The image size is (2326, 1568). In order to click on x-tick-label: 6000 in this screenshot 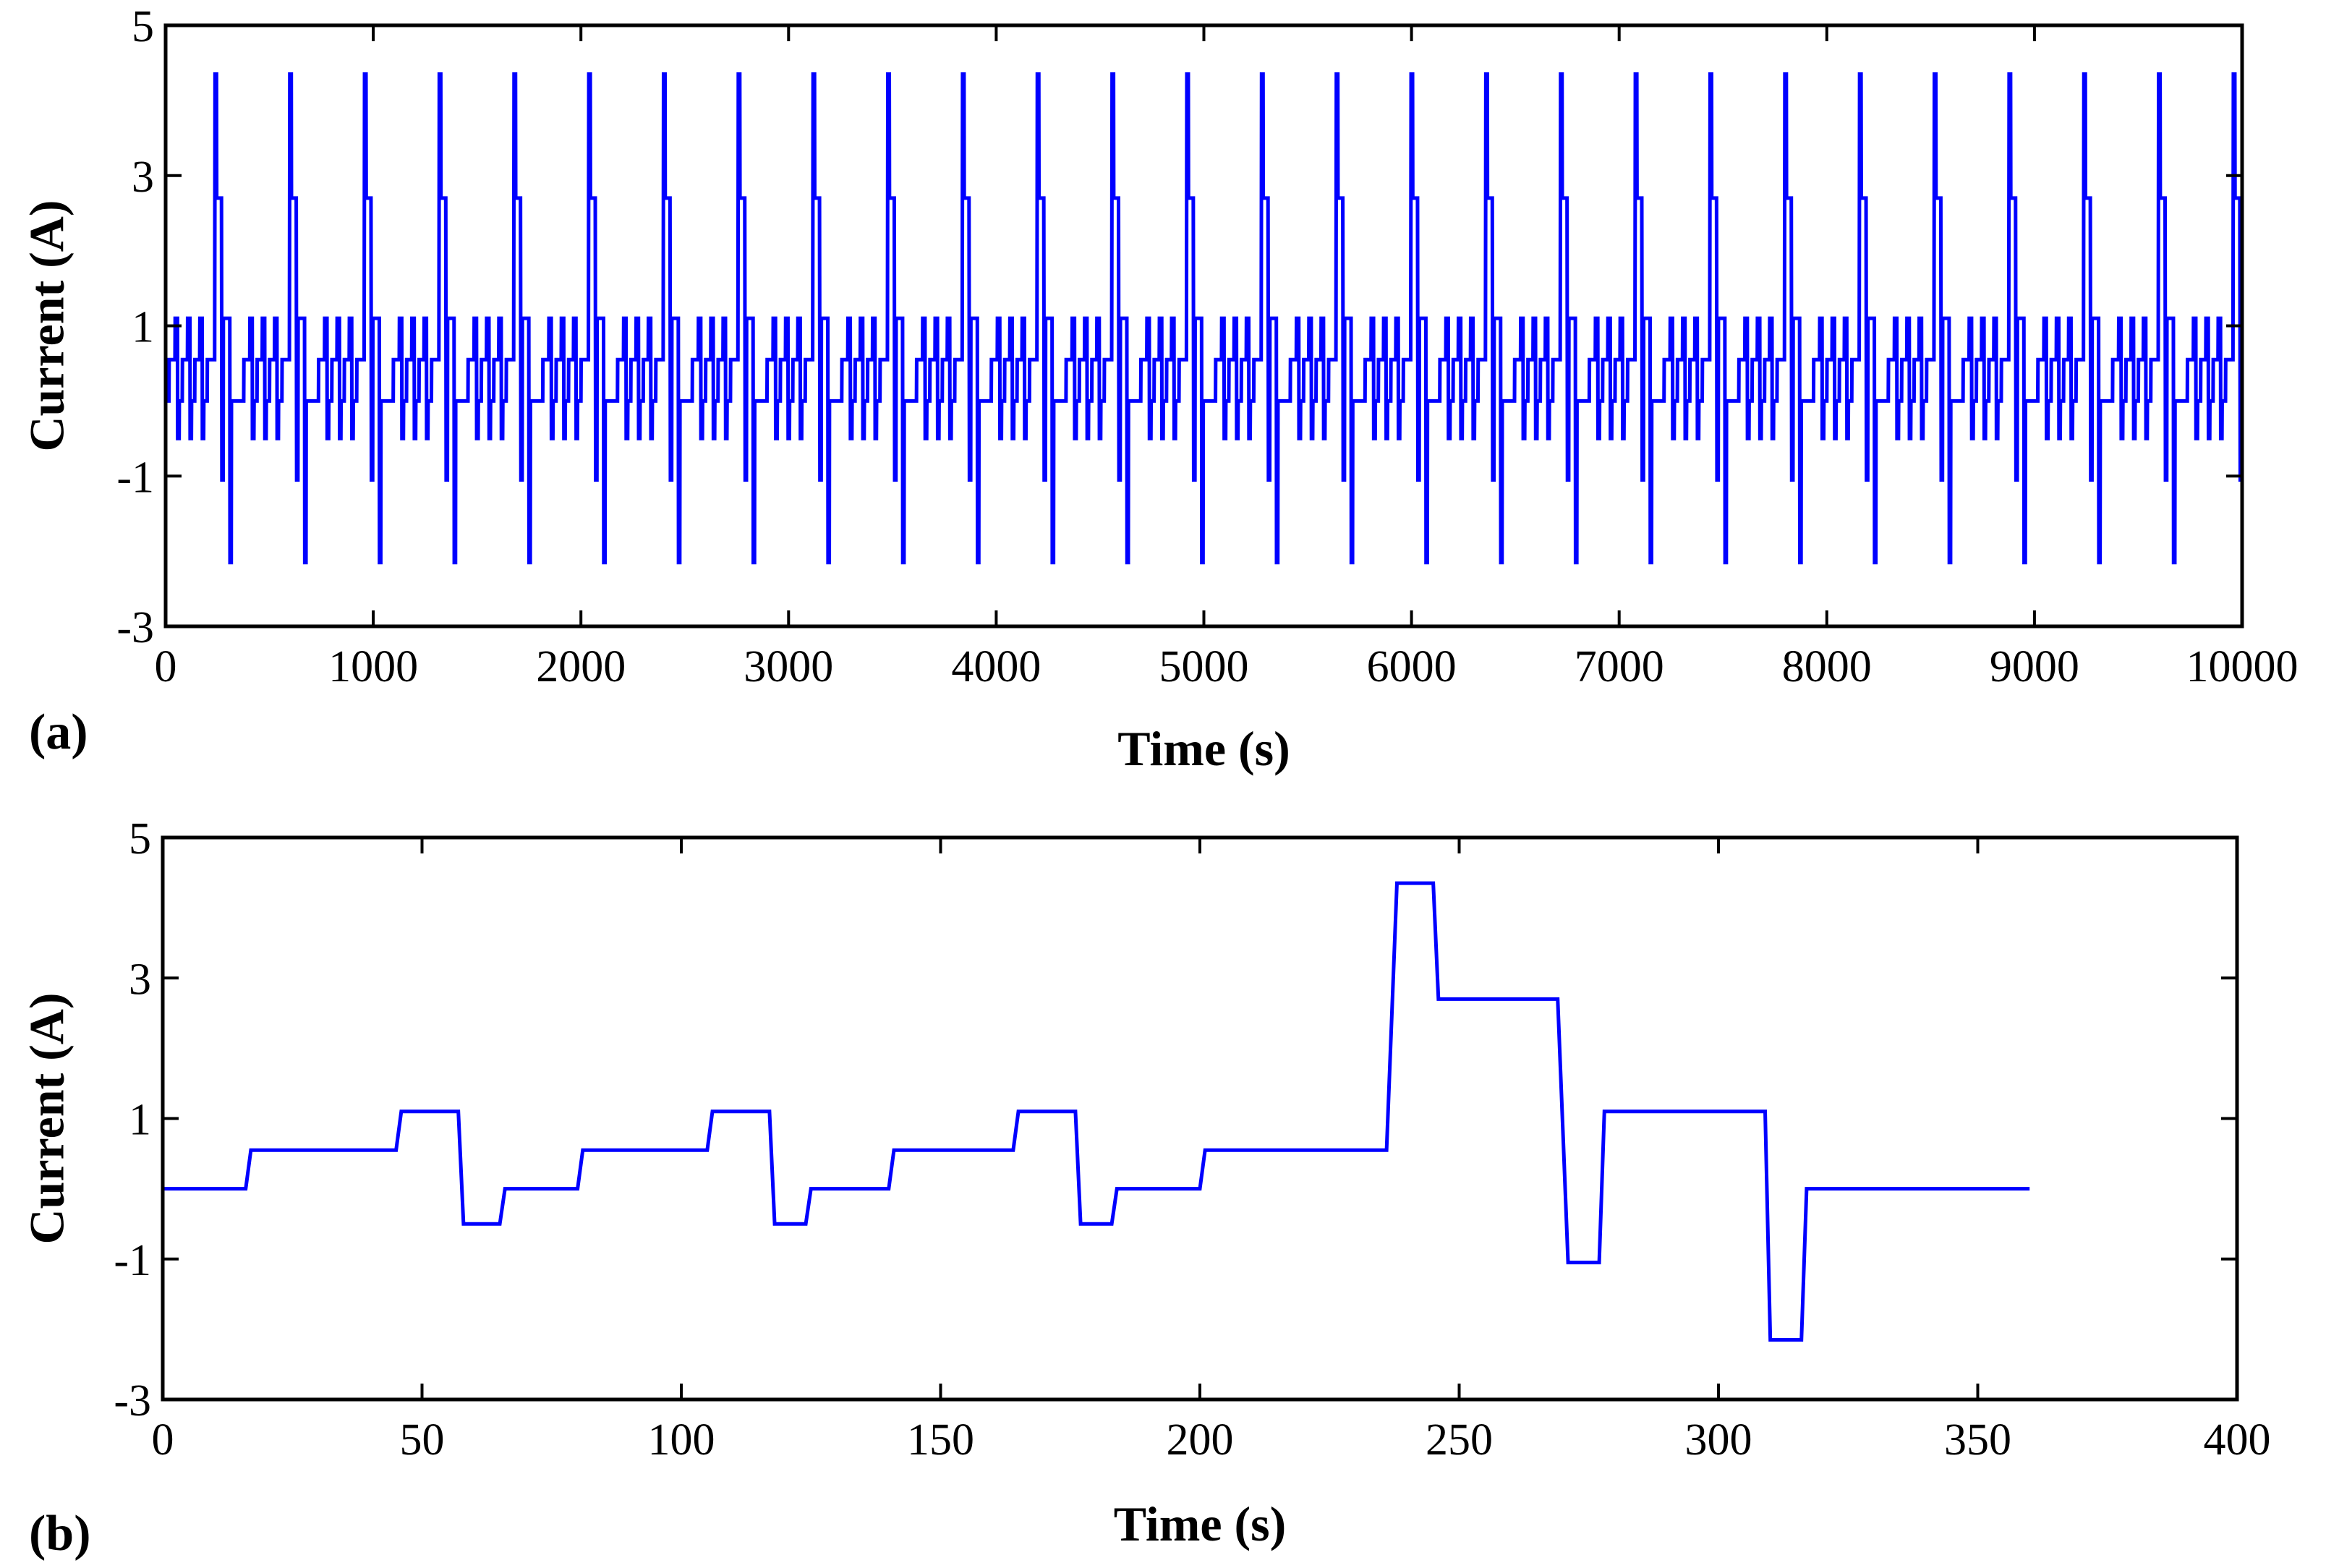, I will do `click(1412, 666)`.